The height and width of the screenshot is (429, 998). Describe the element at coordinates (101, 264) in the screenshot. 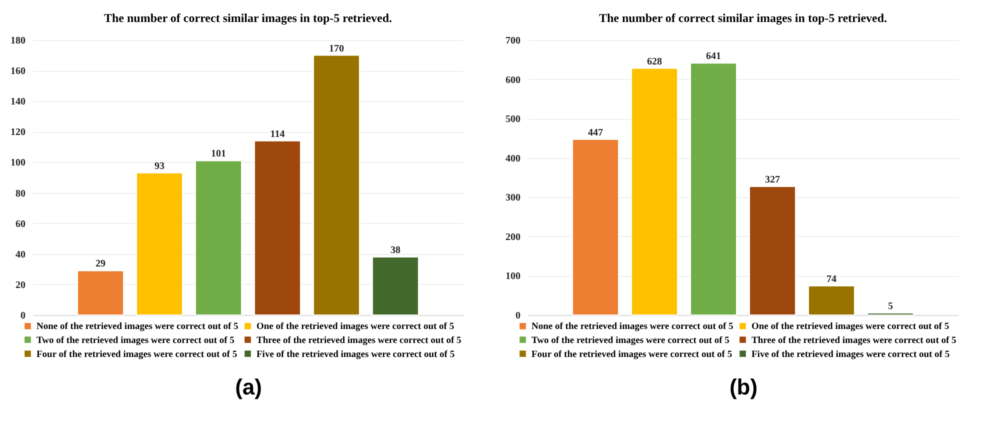

I see `data-label: 29` at that location.